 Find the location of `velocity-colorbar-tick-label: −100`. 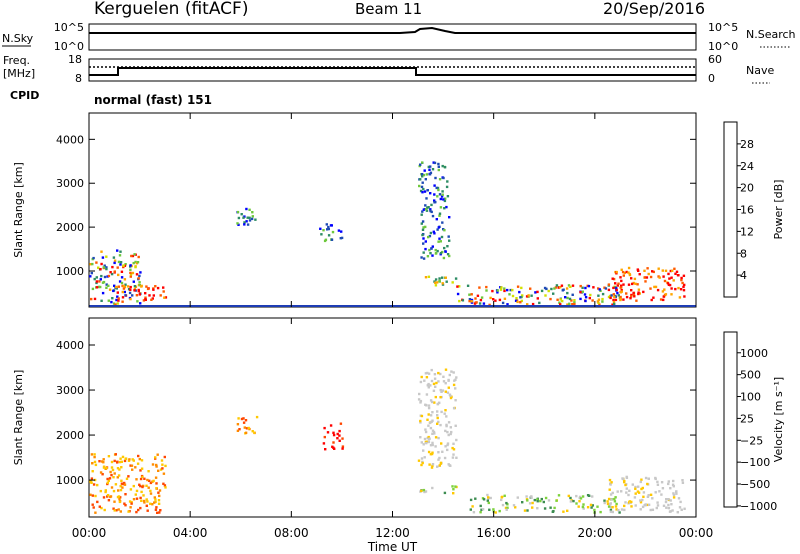

velocity-colorbar-tick-label: −100 is located at coordinates (755, 462).